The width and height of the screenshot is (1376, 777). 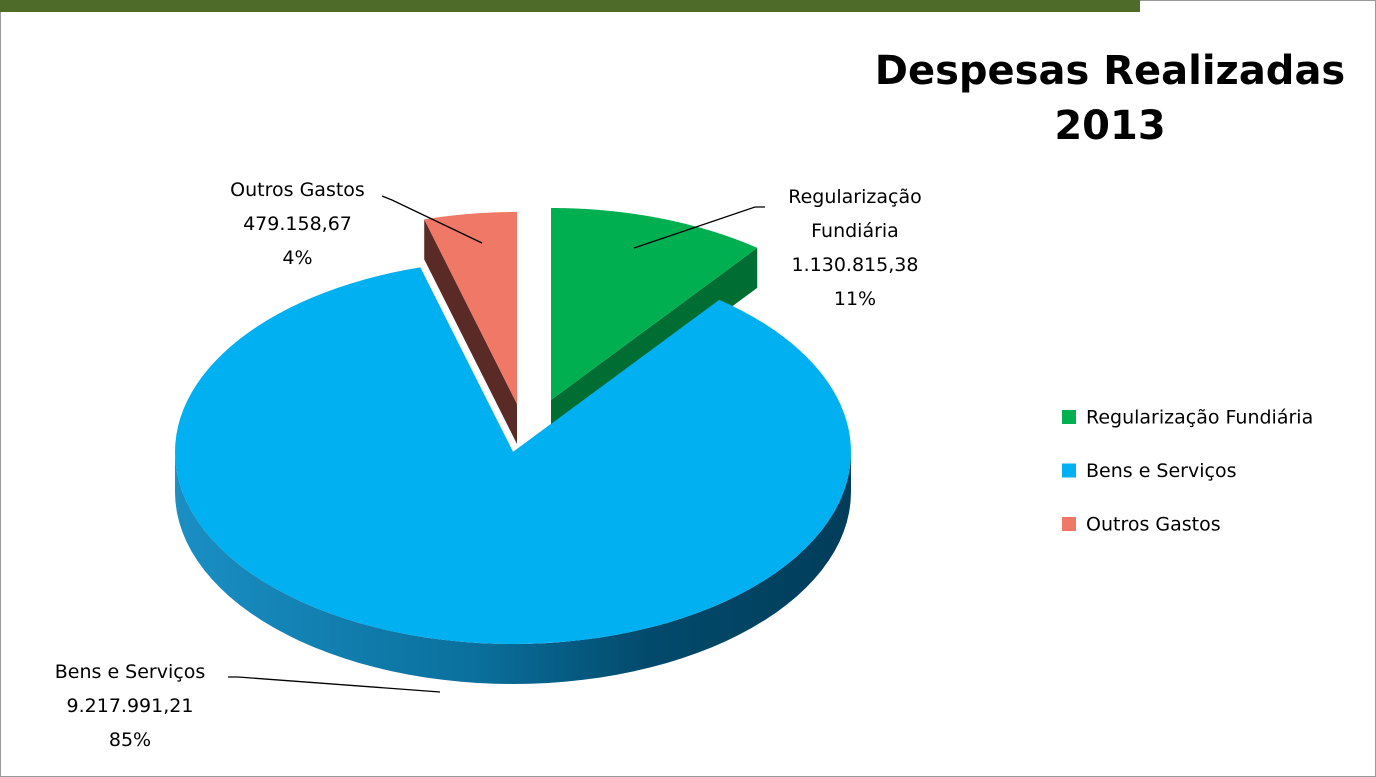 I want to click on header-strip, so click(x=570, y=6).